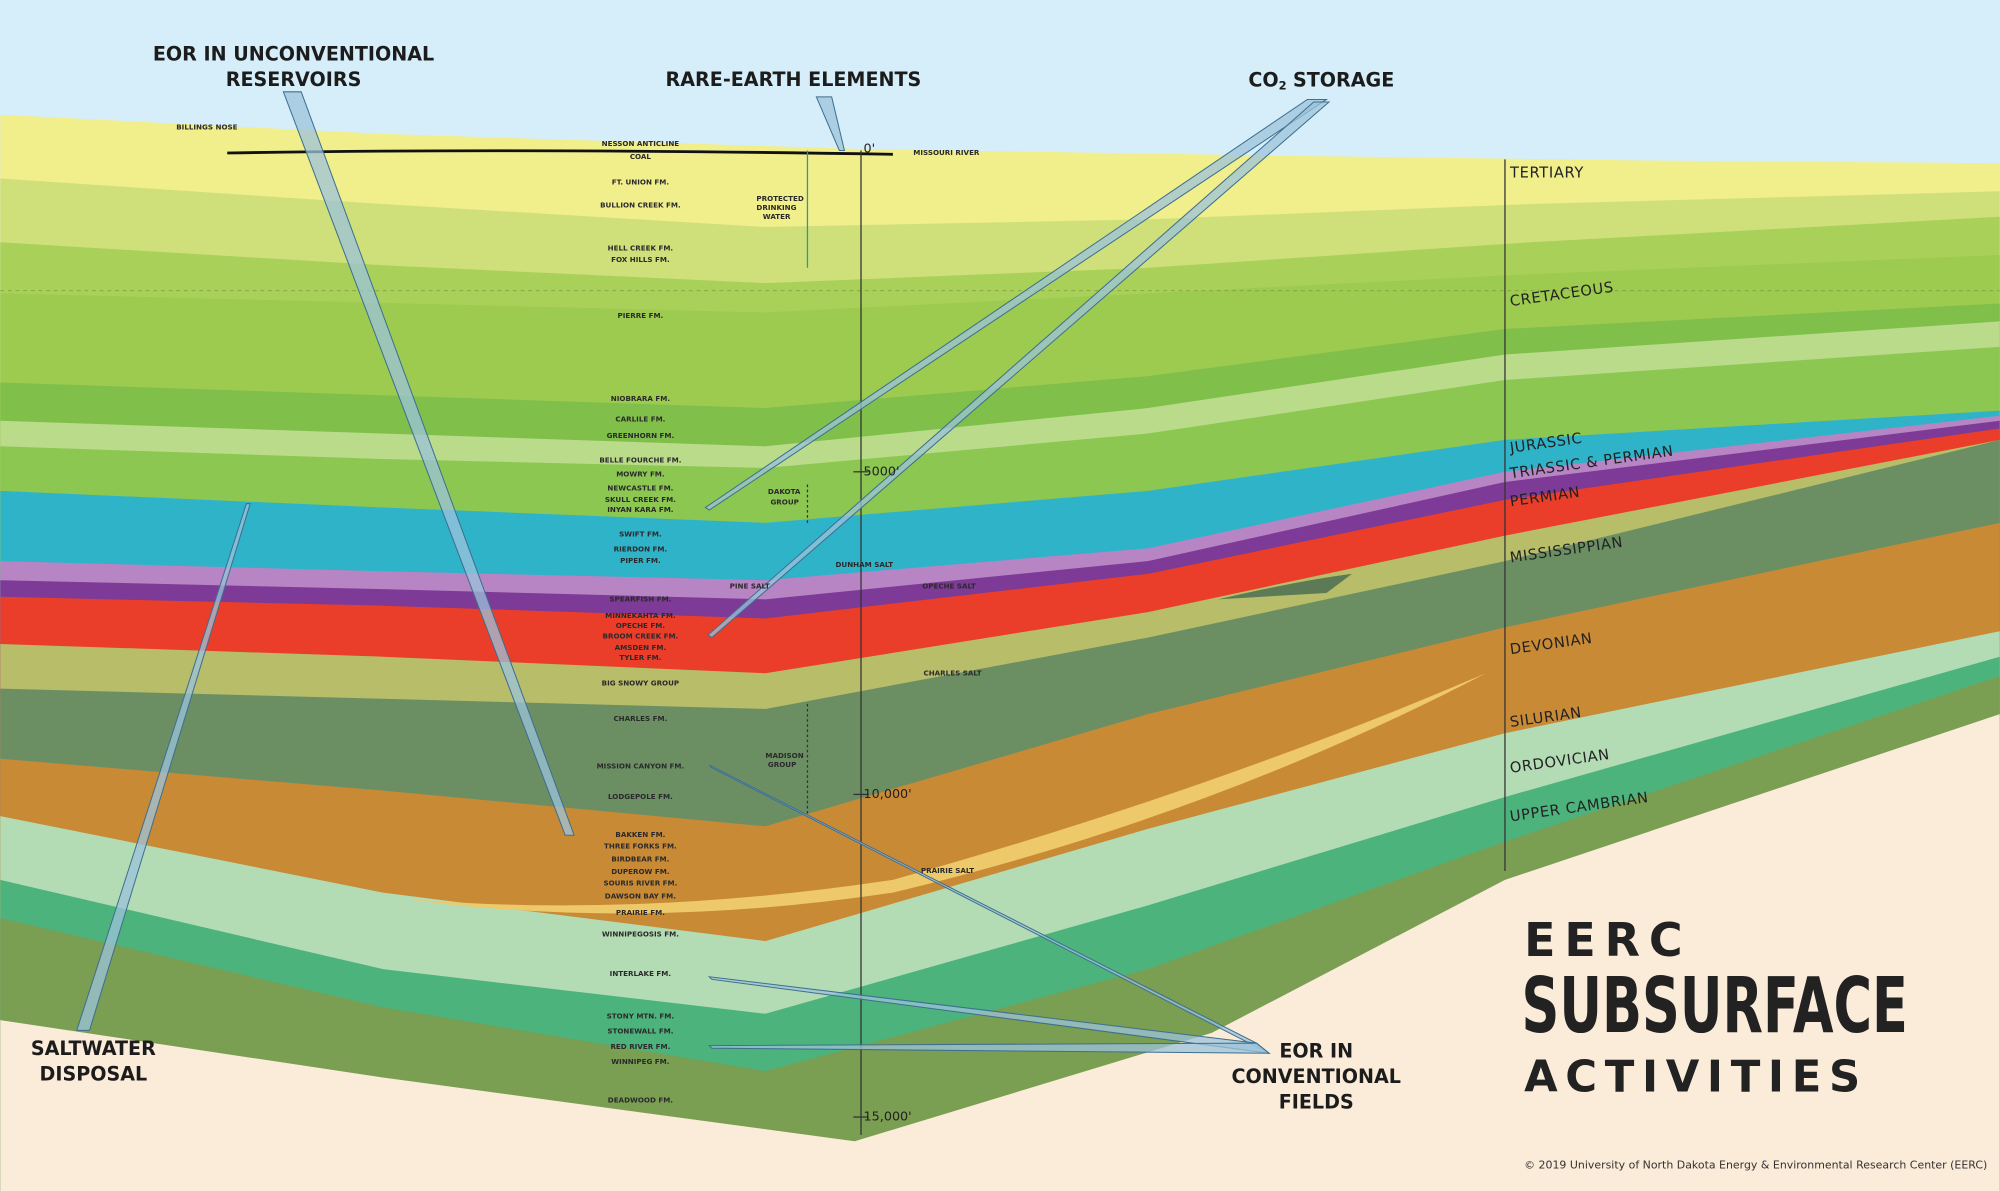  Describe the element at coordinates (640, 204) in the screenshot. I see `formation-label: BULLION CREEK FM.` at that location.